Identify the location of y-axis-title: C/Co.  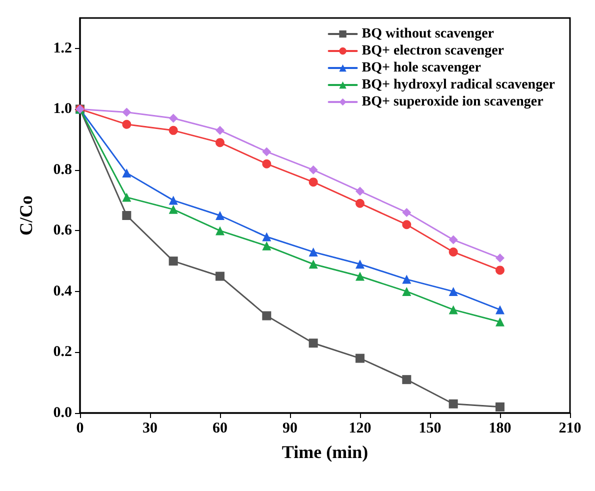
(26, 216).